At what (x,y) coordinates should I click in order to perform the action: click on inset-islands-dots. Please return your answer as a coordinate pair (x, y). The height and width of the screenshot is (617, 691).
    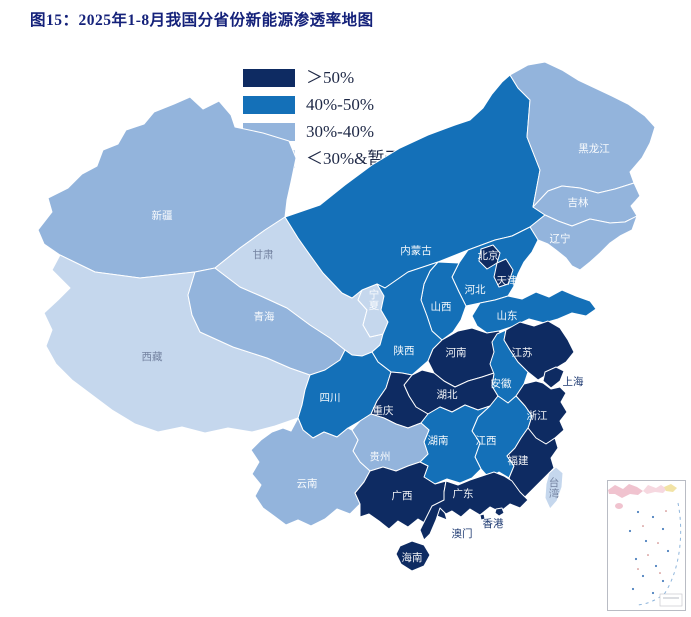
    Looking at the image, I should click on (649, 552).